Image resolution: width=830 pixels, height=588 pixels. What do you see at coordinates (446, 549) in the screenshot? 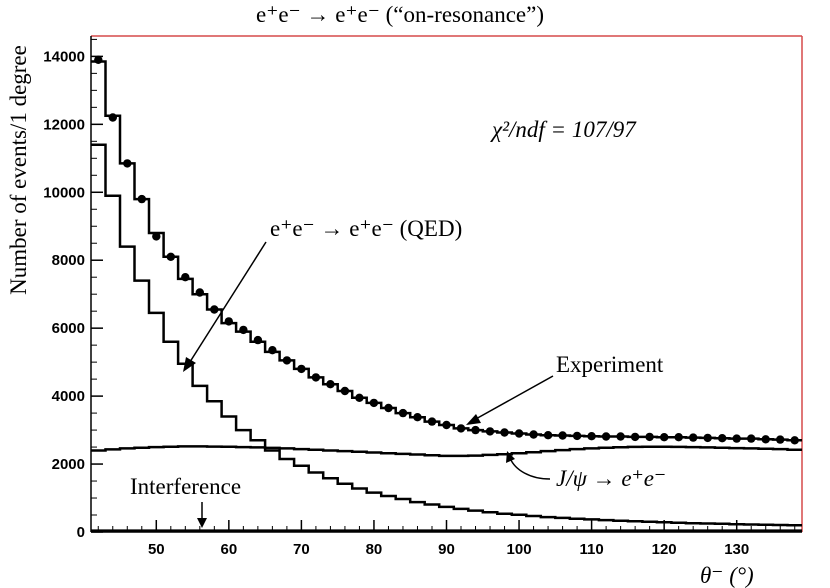
I see `x-tick-label: 90` at bounding box center [446, 549].